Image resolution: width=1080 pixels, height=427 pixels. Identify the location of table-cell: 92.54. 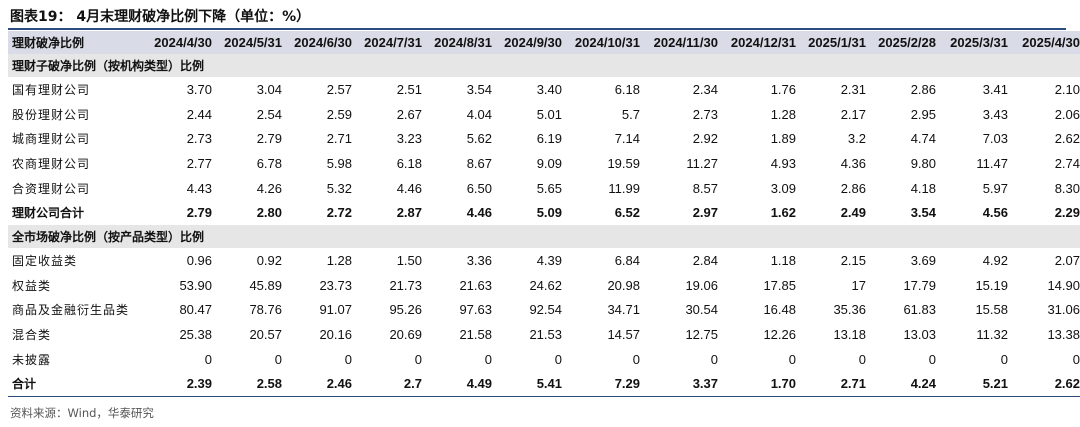
(545, 310).